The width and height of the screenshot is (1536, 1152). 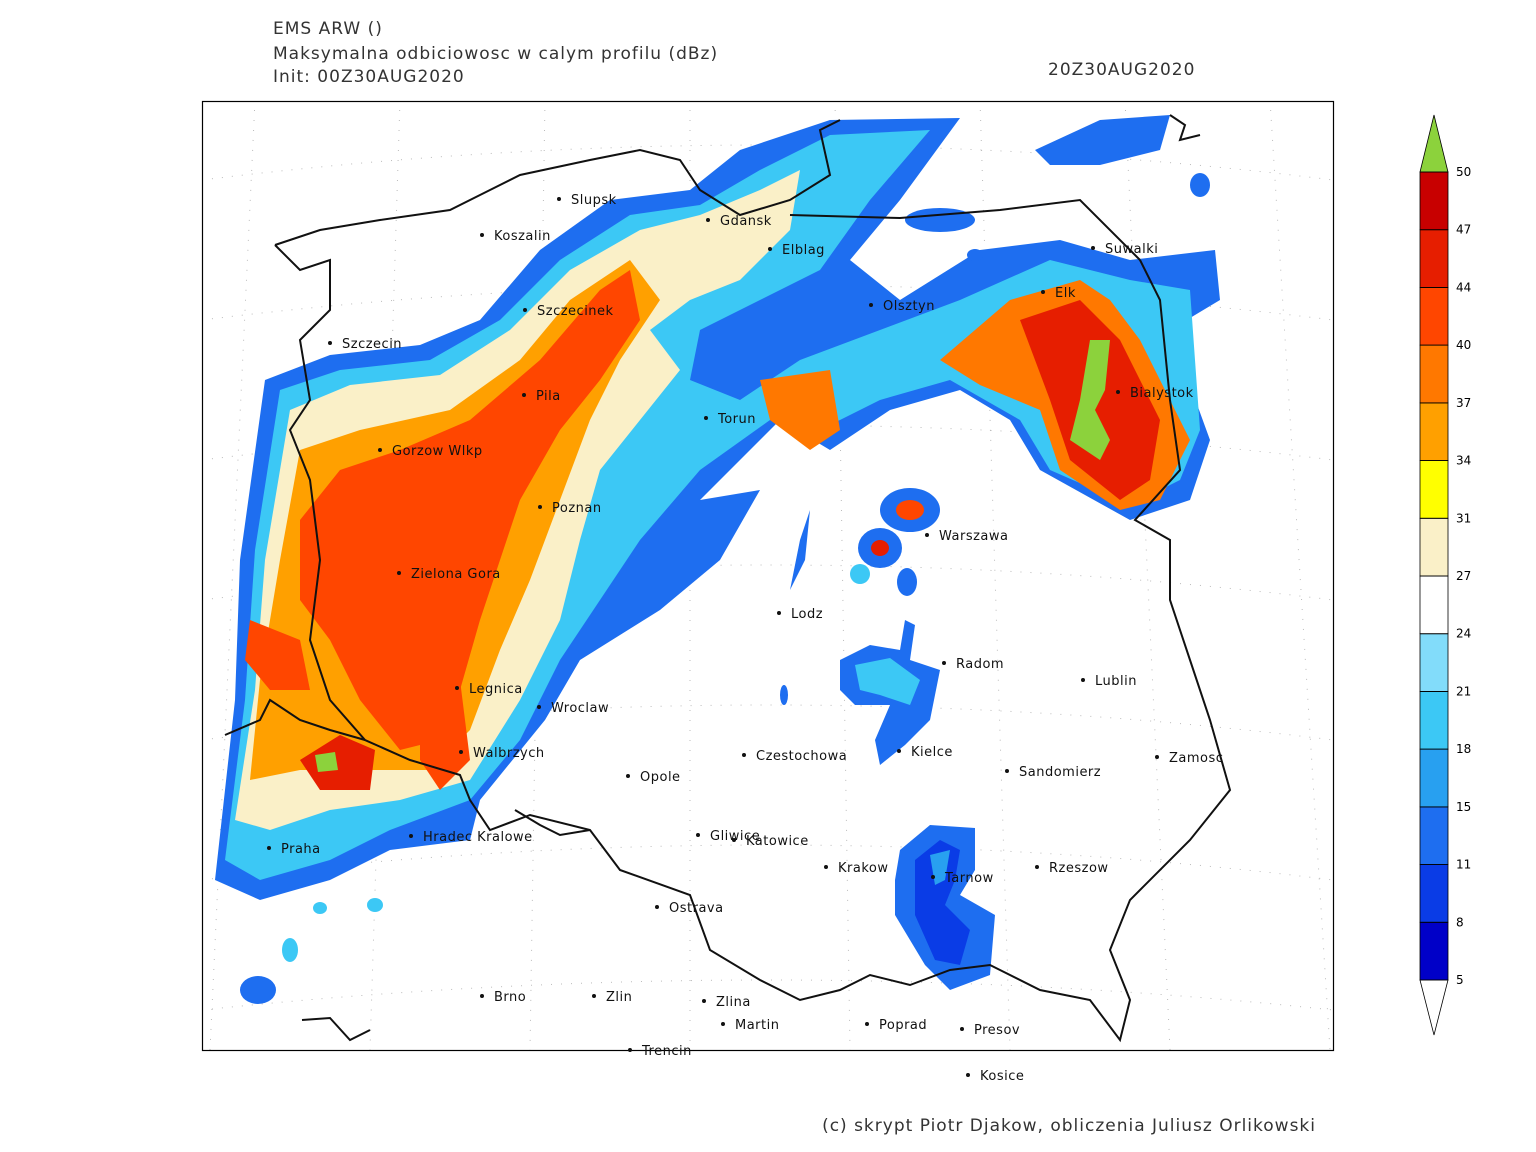 What do you see at coordinates (807, 614) in the screenshot?
I see `city-label: Lodz` at bounding box center [807, 614].